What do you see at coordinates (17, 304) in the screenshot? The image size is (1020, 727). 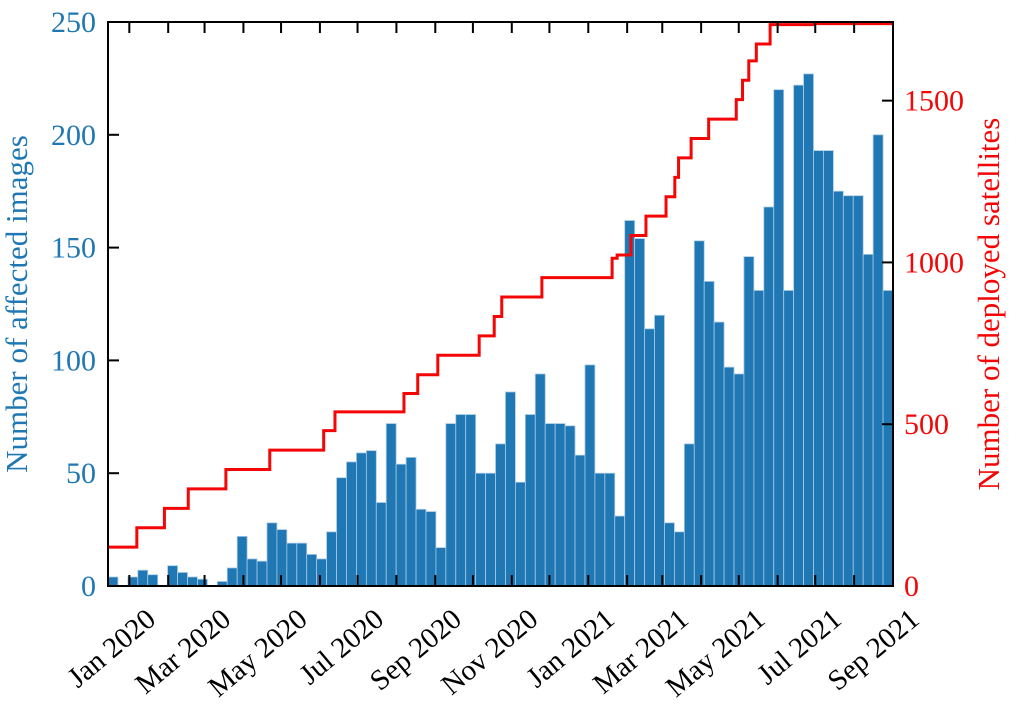 I see `y-axis-label-left: Number of affected images` at bounding box center [17, 304].